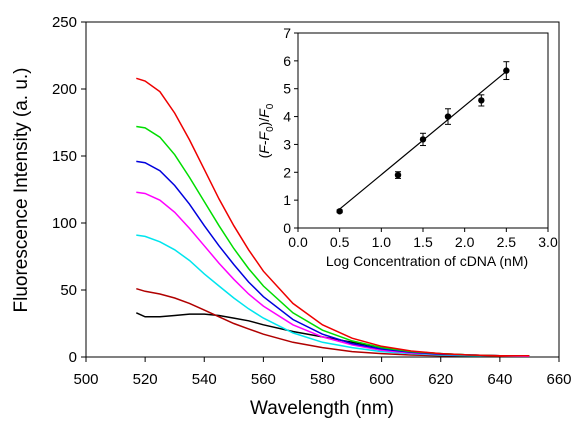 This screenshot has width=580, height=429. What do you see at coordinates (69, 190) in the screenshot?
I see `main-y-ticks: 0 50 100 150 200 250` at bounding box center [69, 190].